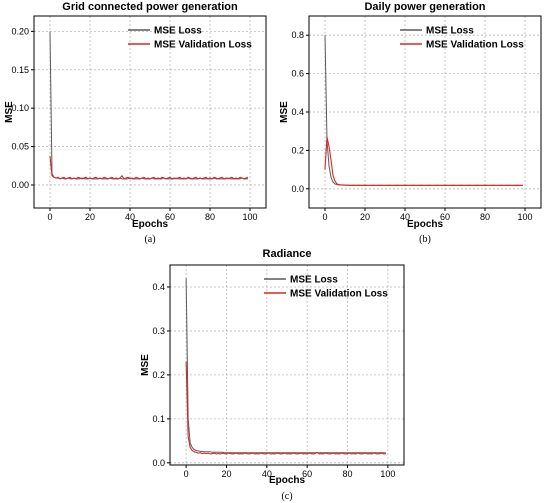 The image size is (550, 503). What do you see at coordinates (20, 31) in the screenshot?
I see `y-tick-label: 0.20` at bounding box center [20, 31].